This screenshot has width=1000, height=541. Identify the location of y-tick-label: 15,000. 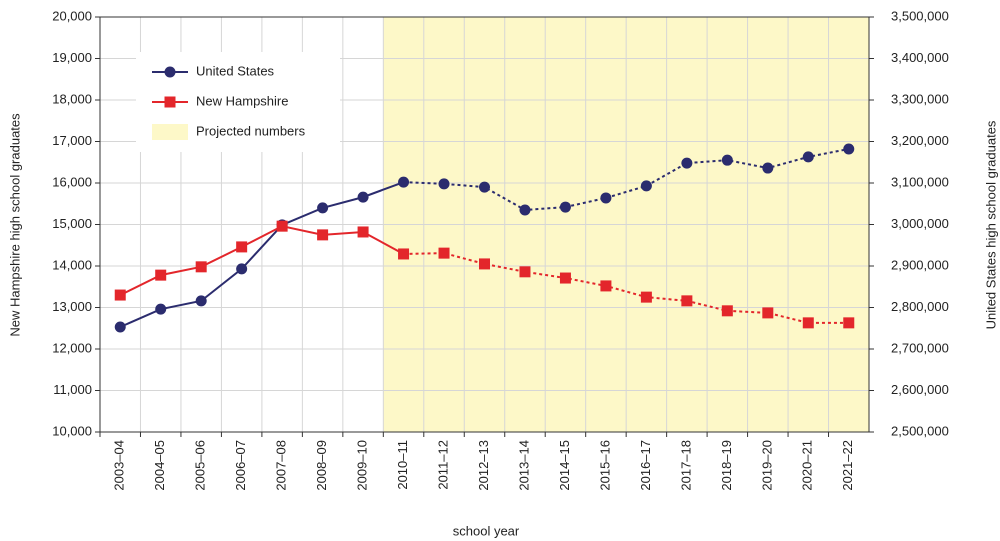
(72, 223).